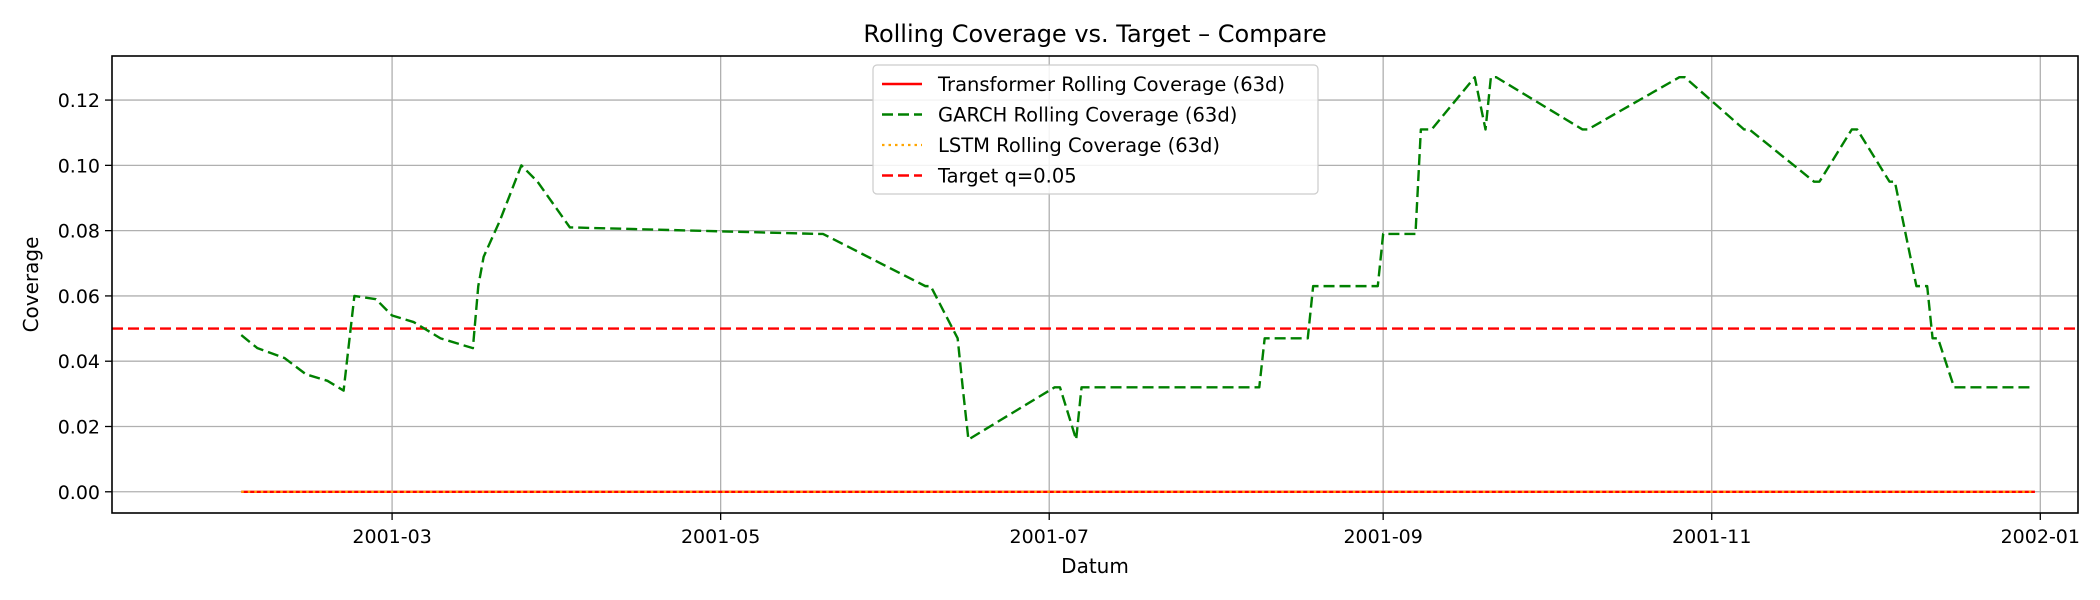 This screenshot has height=600, width=2100. Describe the element at coordinates (79, 101) in the screenshot. I see `y-tick-label: 0.12` at that location.